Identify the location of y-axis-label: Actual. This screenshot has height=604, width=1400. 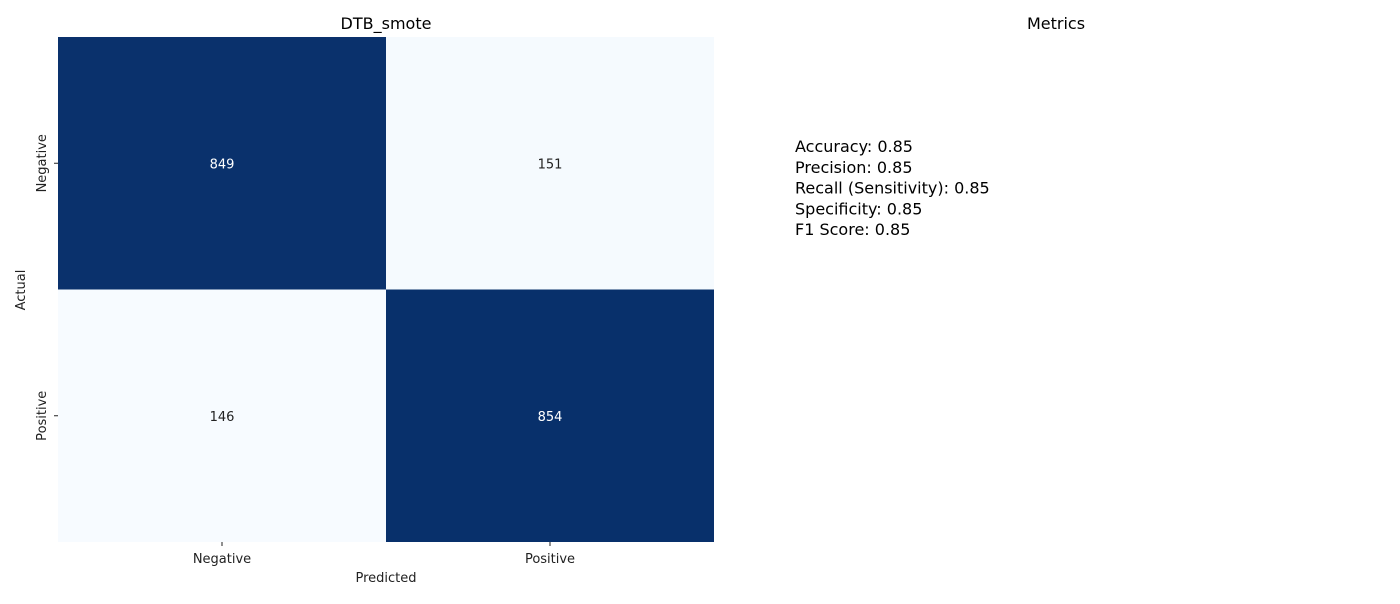
(21, 290).